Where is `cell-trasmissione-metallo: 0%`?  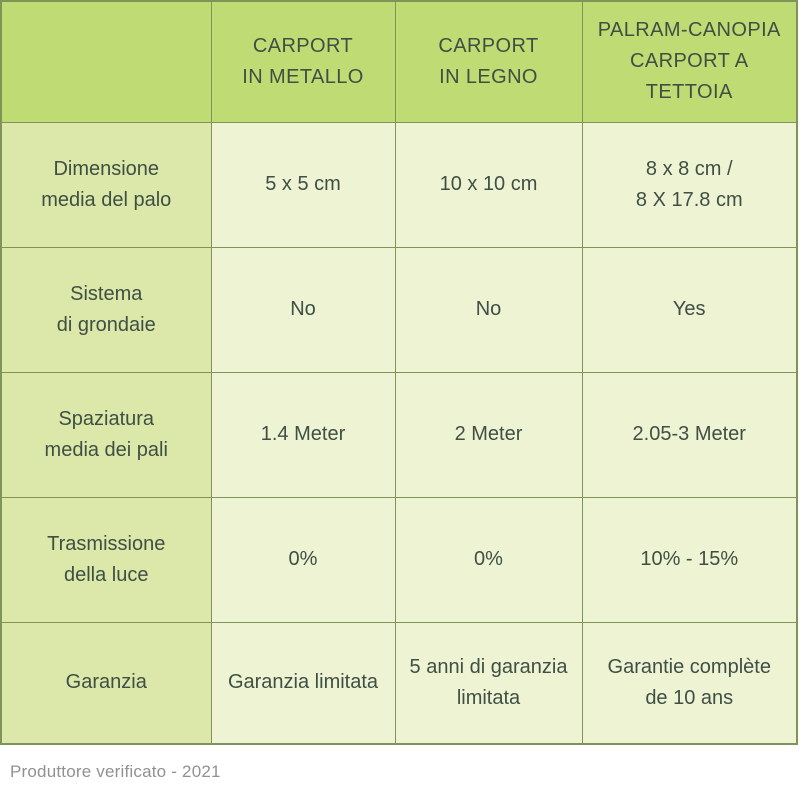
cell-trasmissione-metallo: 0% is located at coordinates (303, 559).